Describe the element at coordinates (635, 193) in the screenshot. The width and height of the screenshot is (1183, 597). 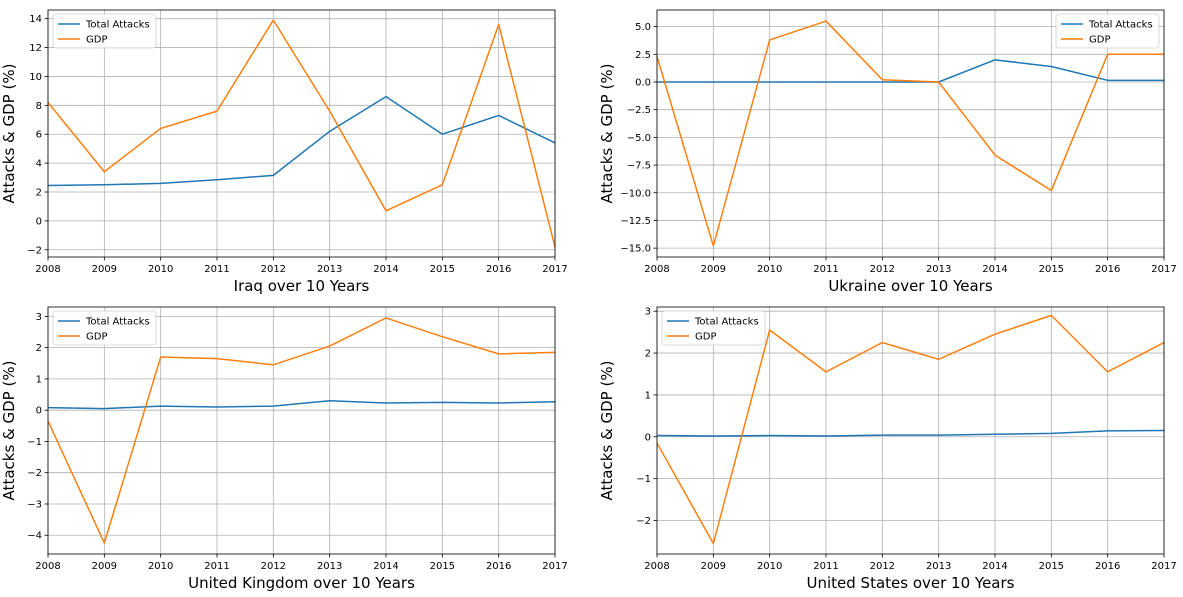
I see `y-tick-label: −10.0` at that location.